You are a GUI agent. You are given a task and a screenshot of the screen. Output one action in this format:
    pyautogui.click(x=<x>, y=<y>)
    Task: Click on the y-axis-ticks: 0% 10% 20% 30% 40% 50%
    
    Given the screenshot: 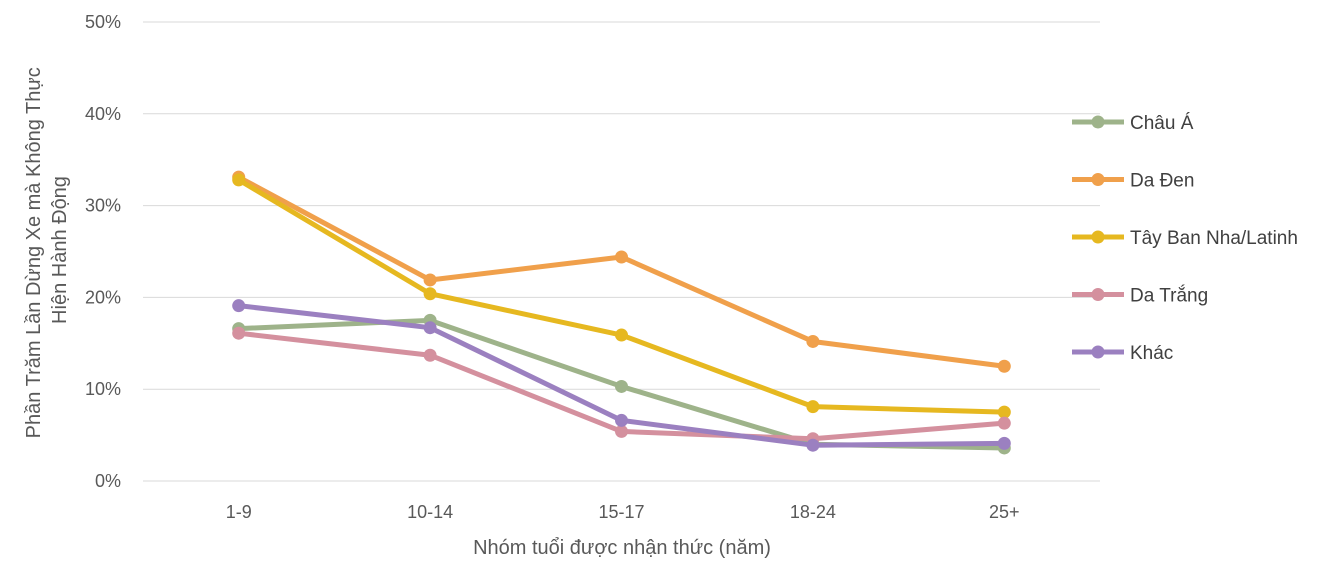 What is the action you would take?
    pyautogui.click(x=103, y=251)
    